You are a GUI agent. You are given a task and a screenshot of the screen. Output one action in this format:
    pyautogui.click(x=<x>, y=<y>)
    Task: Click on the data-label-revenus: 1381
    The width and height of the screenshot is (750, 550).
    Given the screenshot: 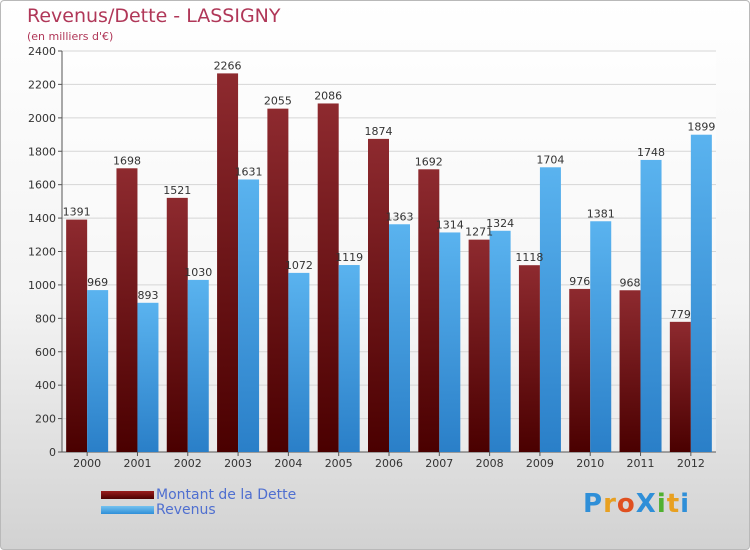 What is the action you would take?
    pyautogui.click(x=601, y=213)
    